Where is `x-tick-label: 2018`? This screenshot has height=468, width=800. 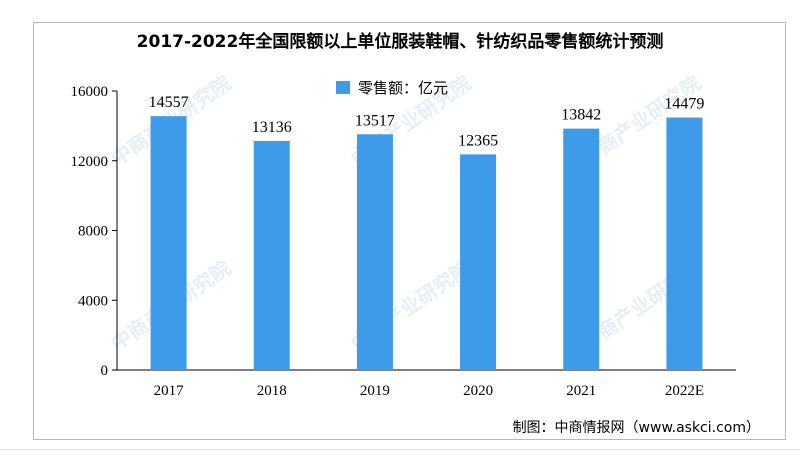 x-tick-label: 2018 is located at coordinates (272, 391).